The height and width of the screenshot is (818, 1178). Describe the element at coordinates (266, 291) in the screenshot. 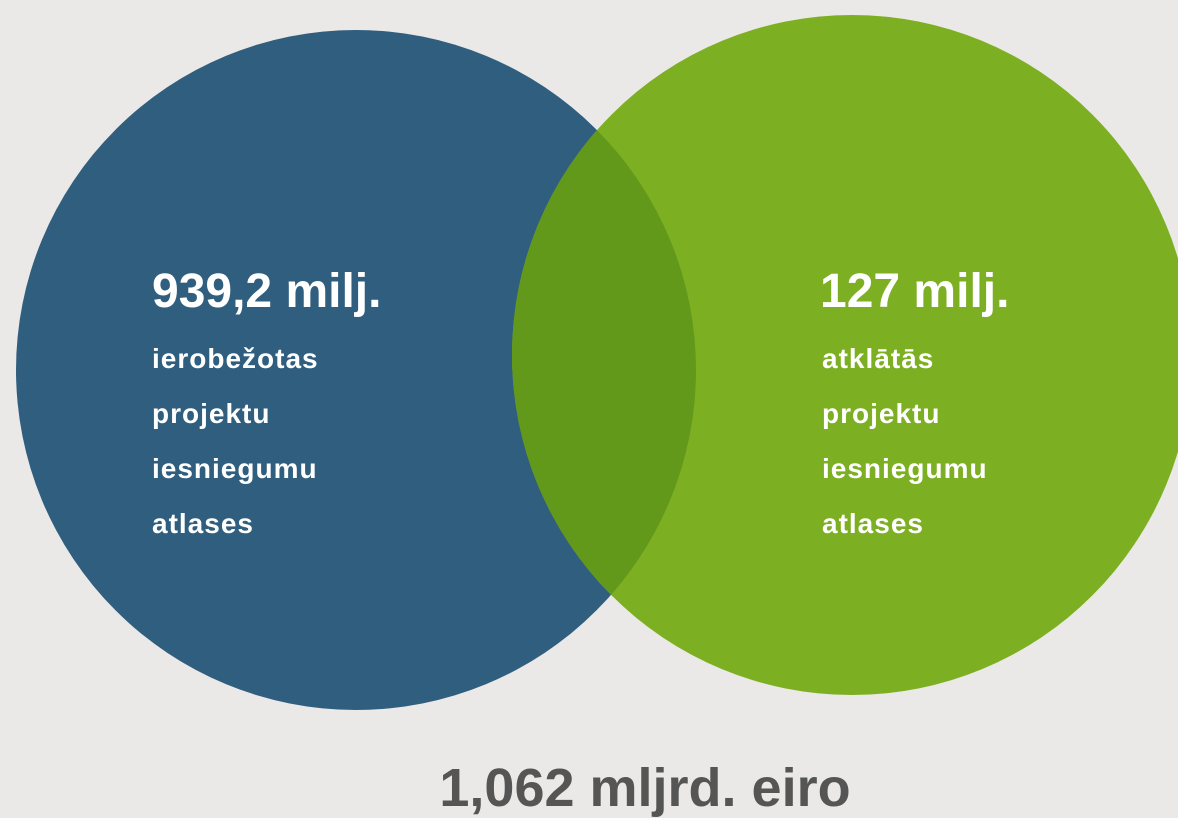

I see `left-amount: 939,2 milj.` at that location.